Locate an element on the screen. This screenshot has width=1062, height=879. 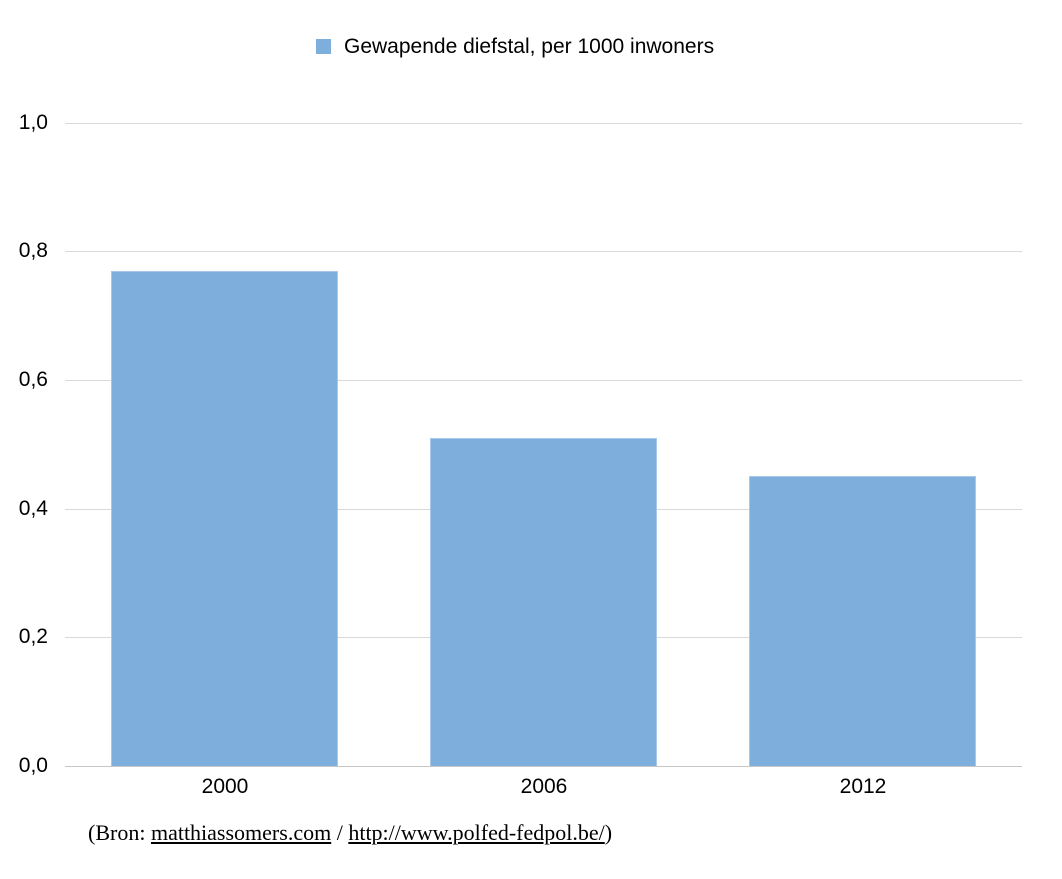
bar-2006 is located at coordinates (543, 602).